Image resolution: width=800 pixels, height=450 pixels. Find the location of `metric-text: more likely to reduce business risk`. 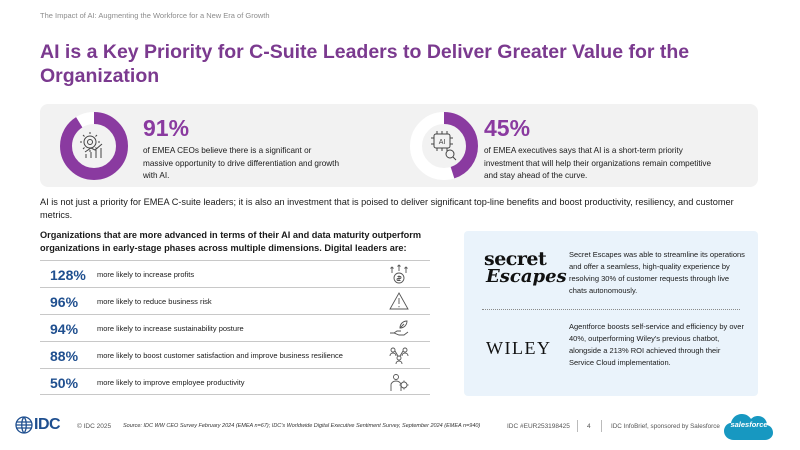

metric-text: more likely to reduce business risk is located at coordinates (154, 301).